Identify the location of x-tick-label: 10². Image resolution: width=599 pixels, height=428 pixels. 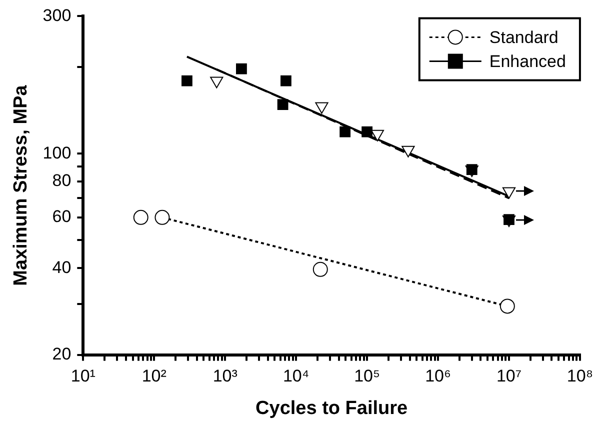
(154, 376).